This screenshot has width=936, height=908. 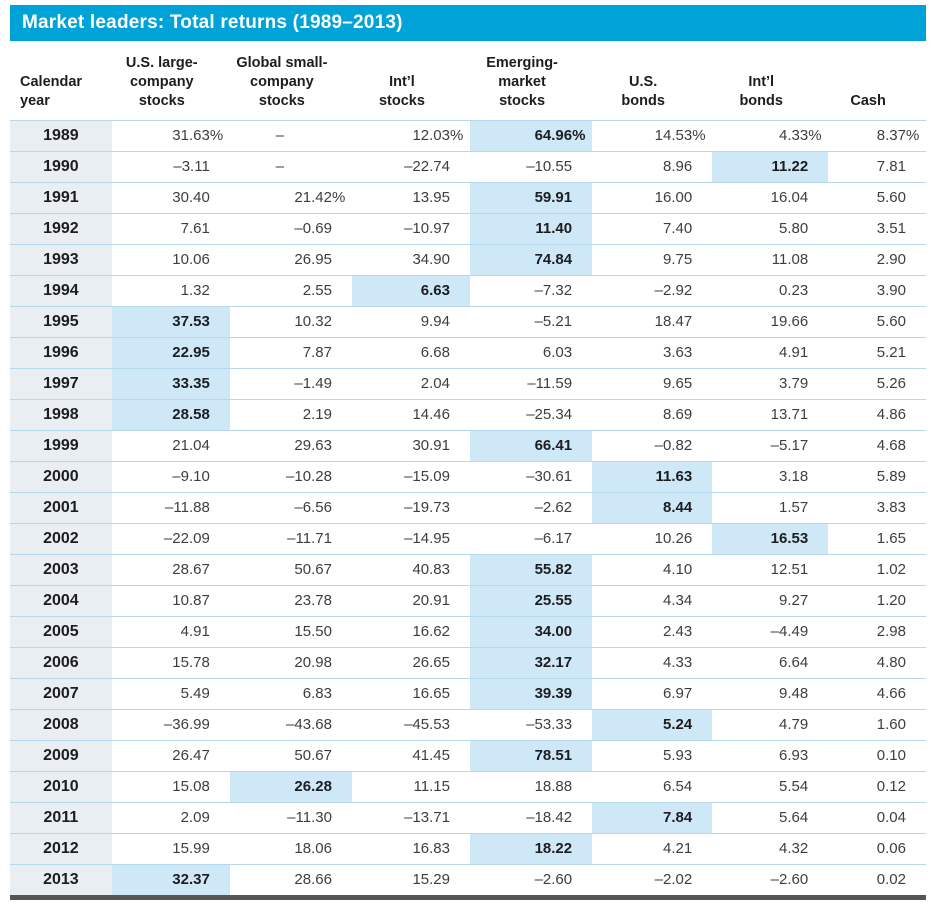 What do you see at coordinates (678, 415) in the screenshot?
I see `value-cell: 8.69` at bounding box center [678, 415].